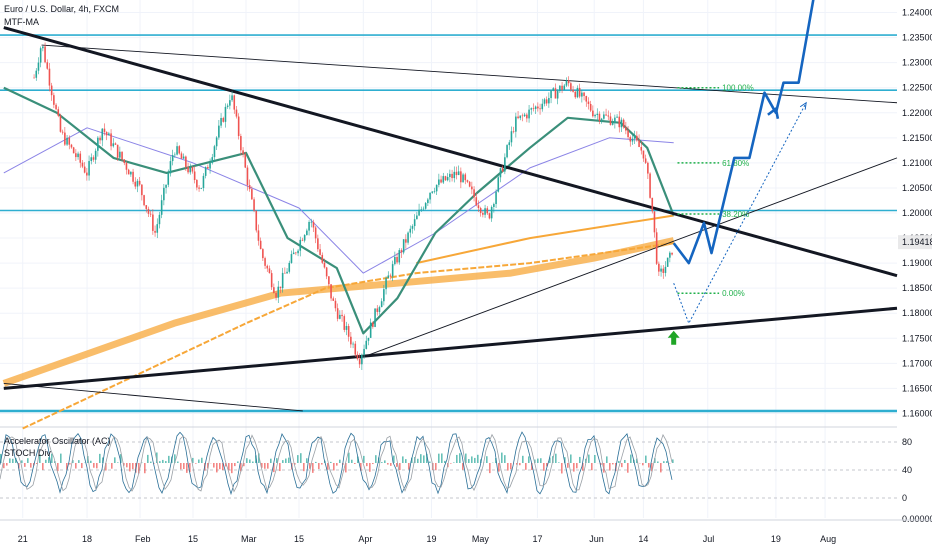 The width and height of the screenshot is (932, 550). Describe the element at coordinates (917, 519) in the screenshot. I see `osc-extra-tick: 0.00000` at that location.